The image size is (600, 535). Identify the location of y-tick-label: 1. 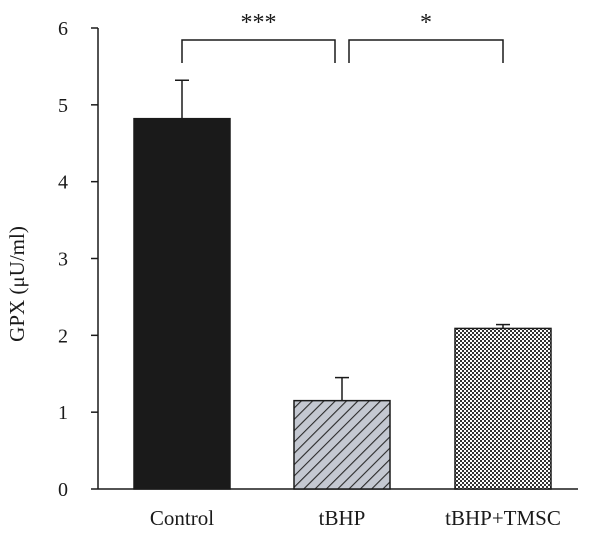
(63, 413).